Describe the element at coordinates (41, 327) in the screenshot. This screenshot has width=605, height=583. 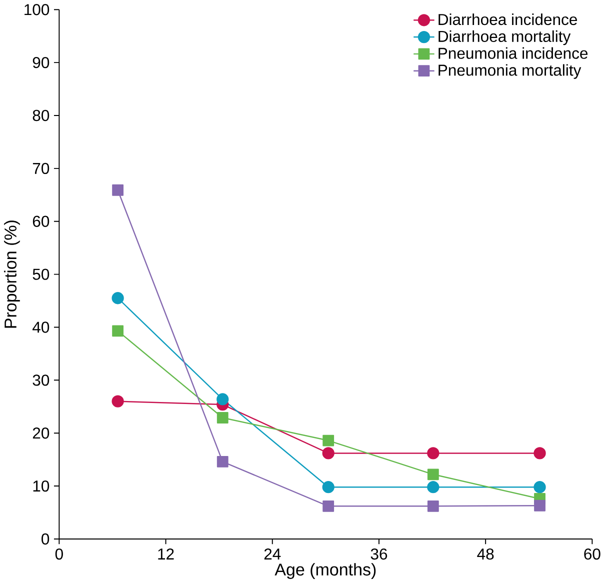
I see `y-tick-label: 40` at that location.